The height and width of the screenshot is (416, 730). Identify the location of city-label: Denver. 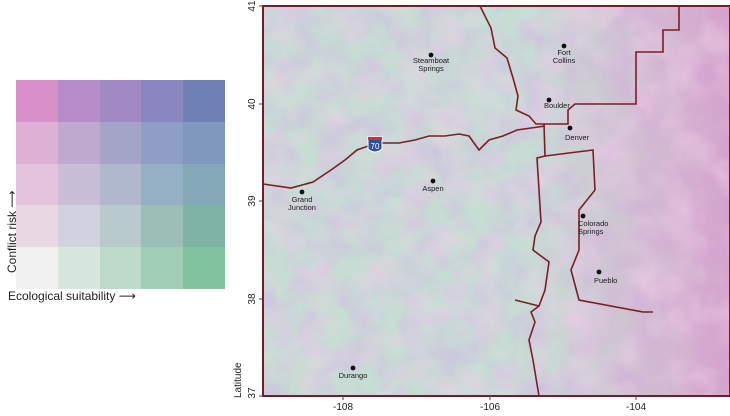
(577, 137).